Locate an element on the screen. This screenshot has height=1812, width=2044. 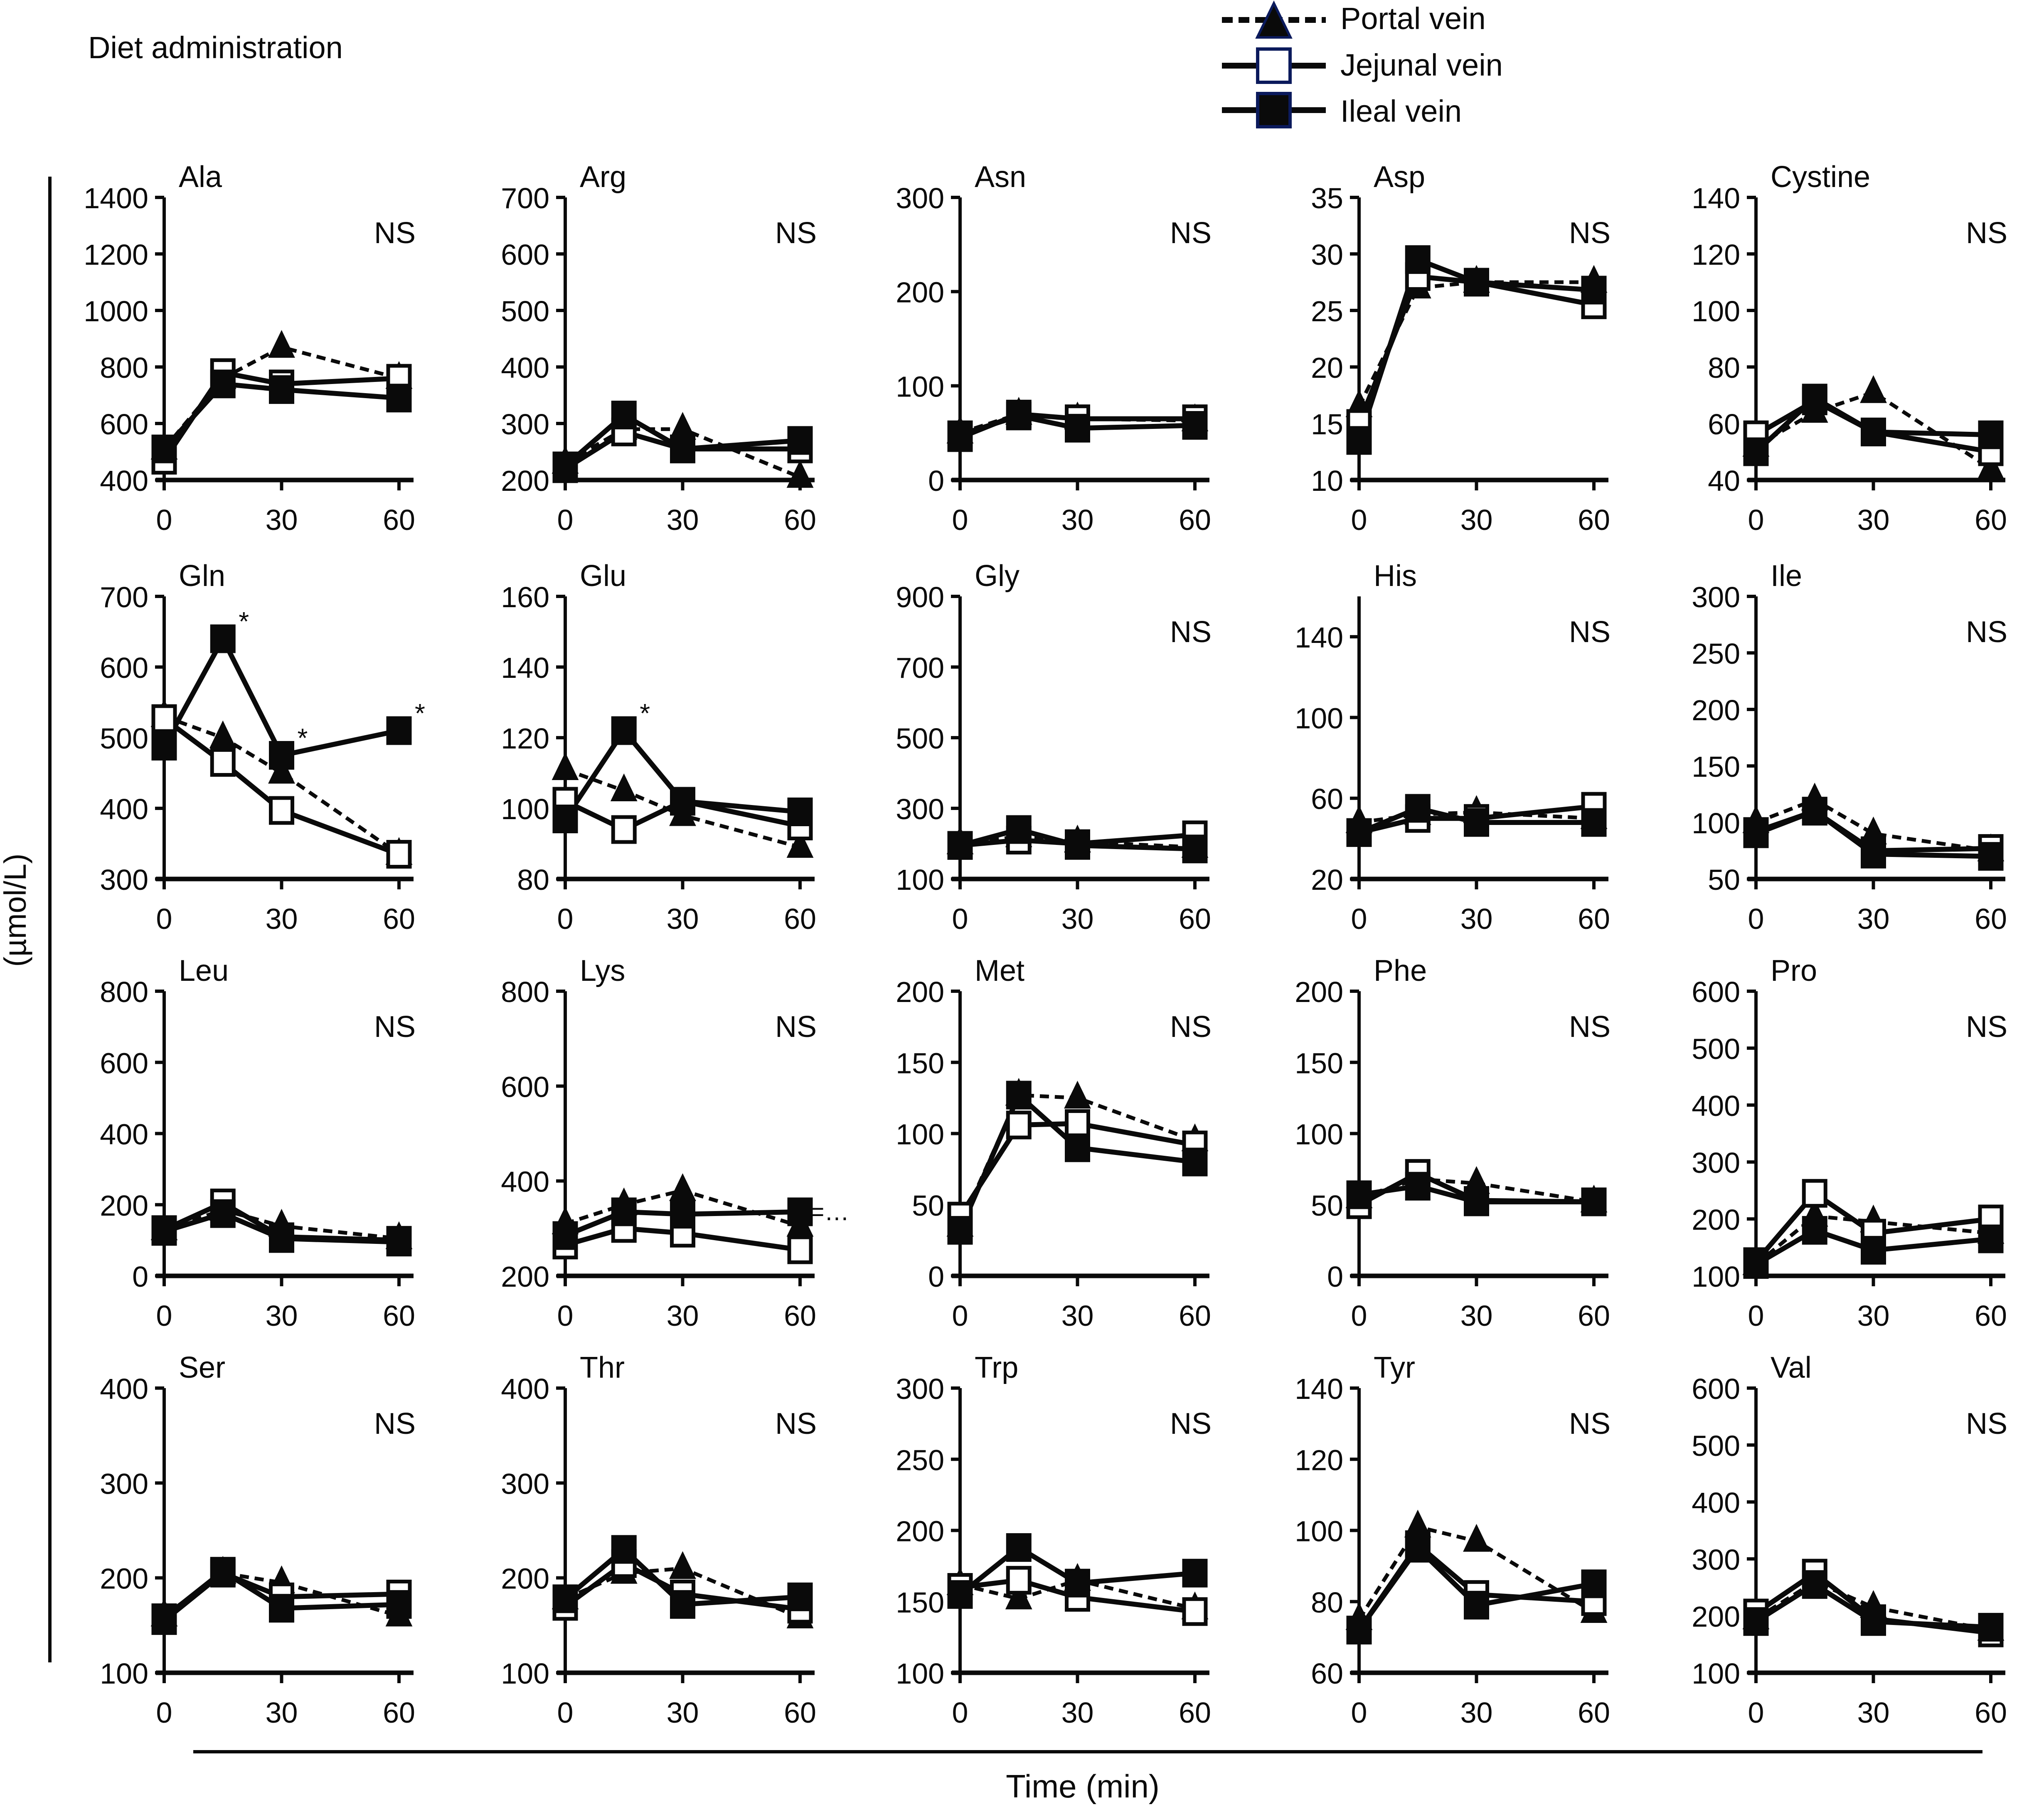
y-tick-label: 100 is located at coordinates (1716, 311).